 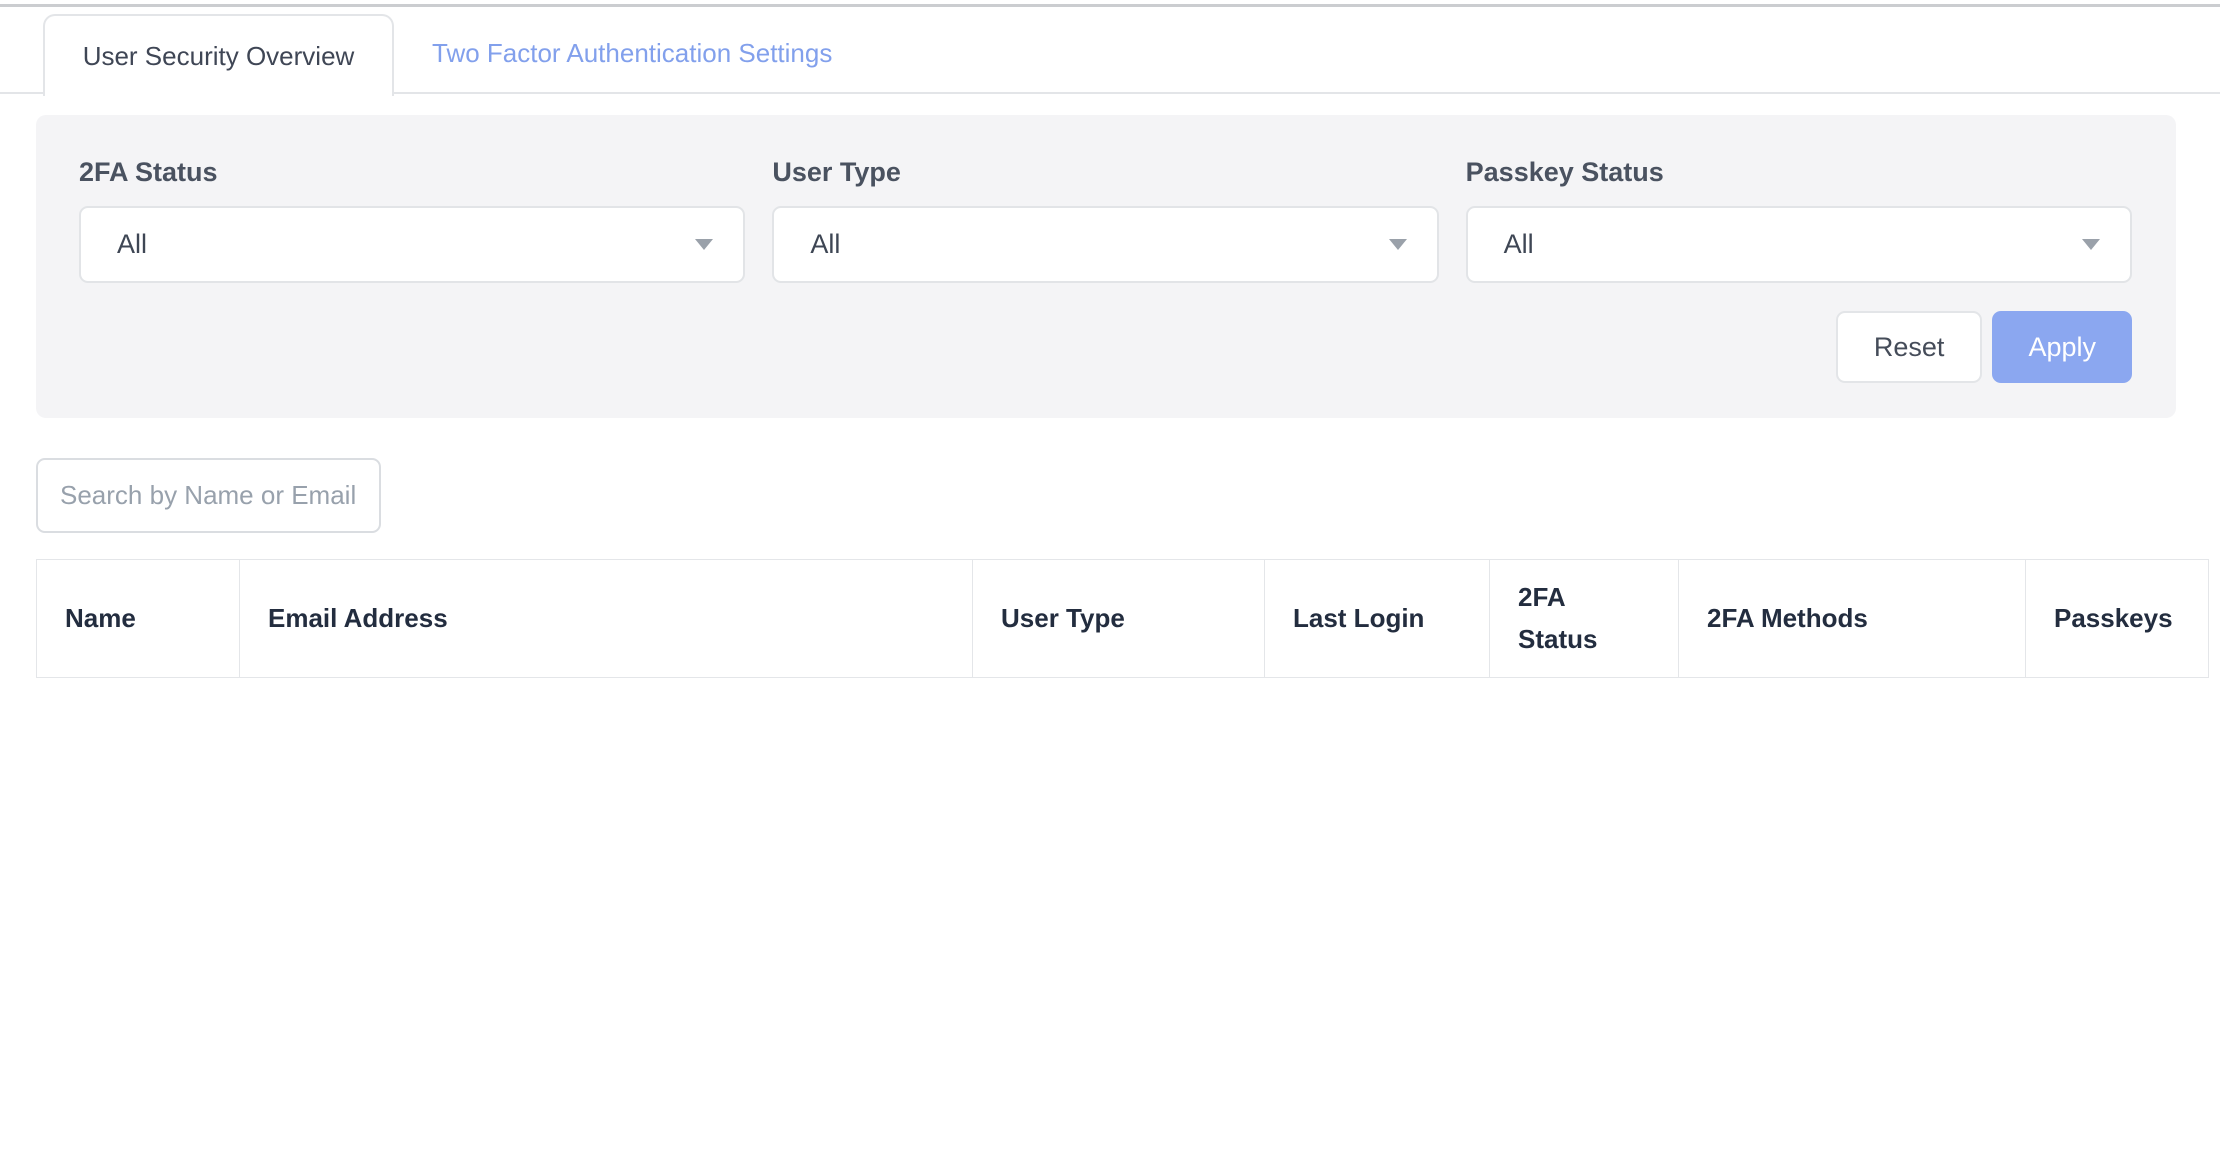 What do you see at coordinates (208, 495) in the screenshot?
I see `search-input` at bounding box center [208, 495].